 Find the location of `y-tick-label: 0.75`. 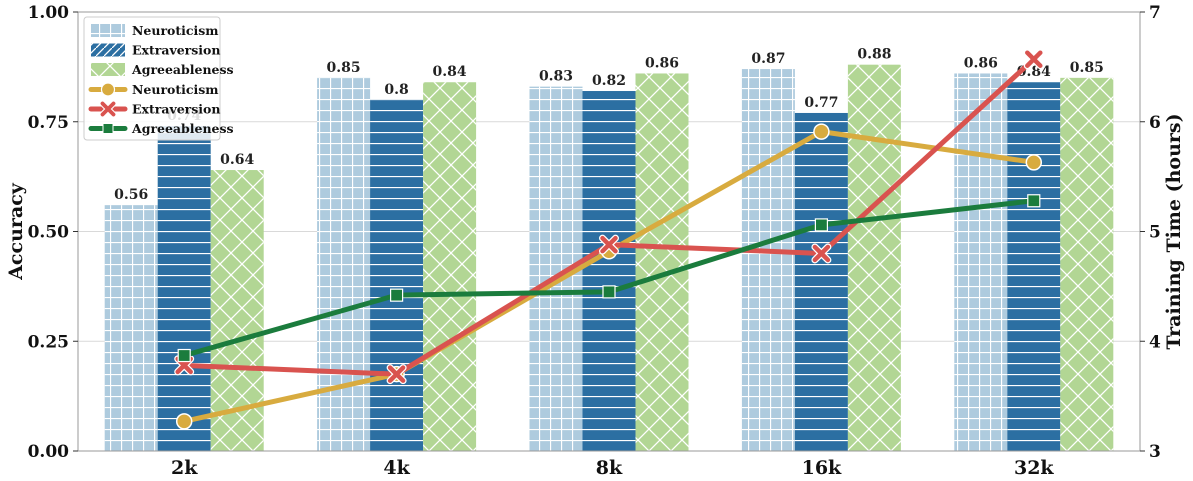

y-tick-label: 0.75 is located at coordinates (48, 123).